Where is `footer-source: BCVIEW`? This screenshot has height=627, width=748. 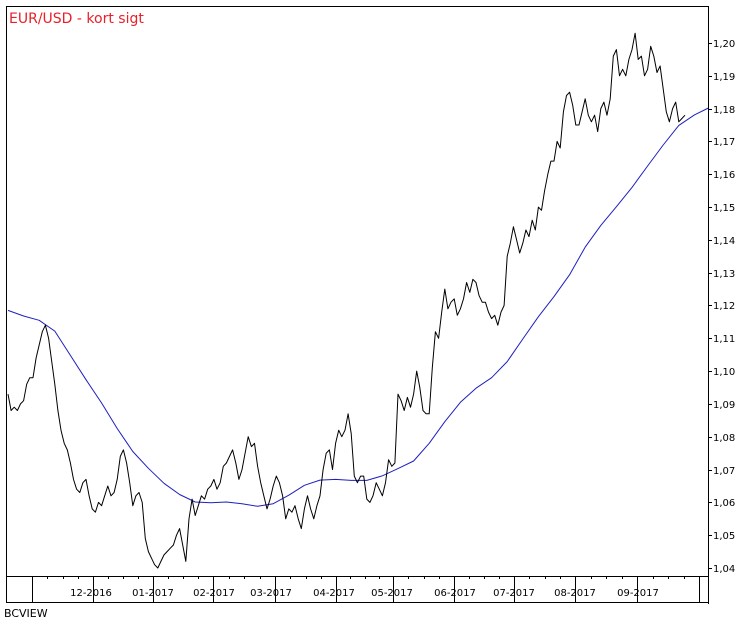
footer-source: BCVIEW is located at coordinates (26, 613).